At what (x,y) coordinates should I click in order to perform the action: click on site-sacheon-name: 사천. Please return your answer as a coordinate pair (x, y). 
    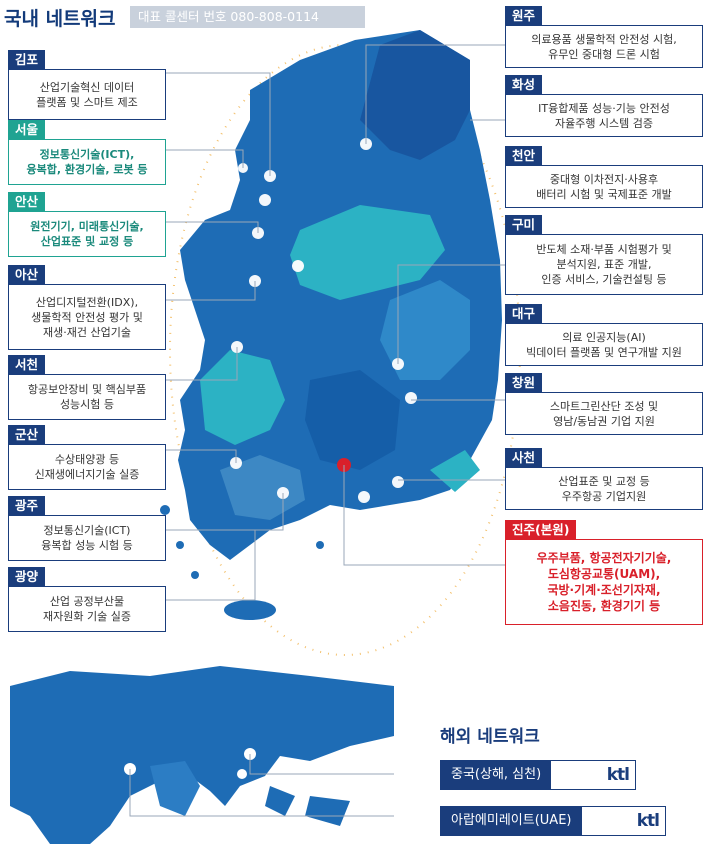
    Looking at the image, I should click on (524, 457).